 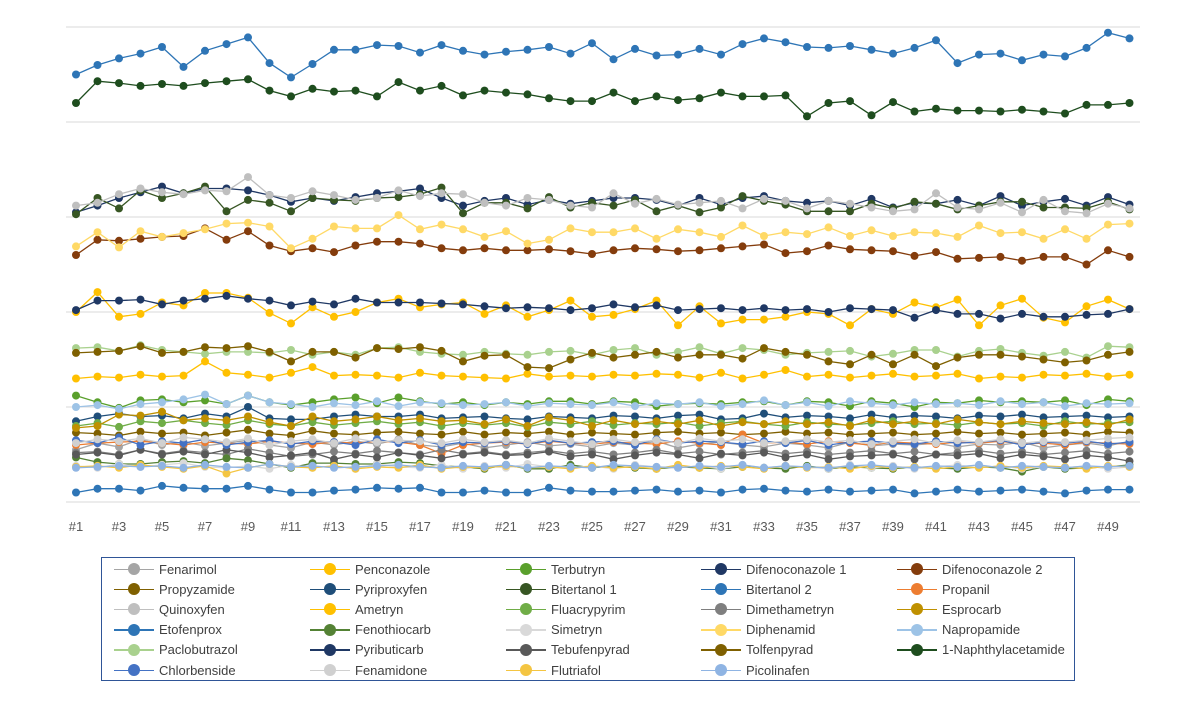 I want to click on legend-label: Picolinafen, so click(x=778, y=670).